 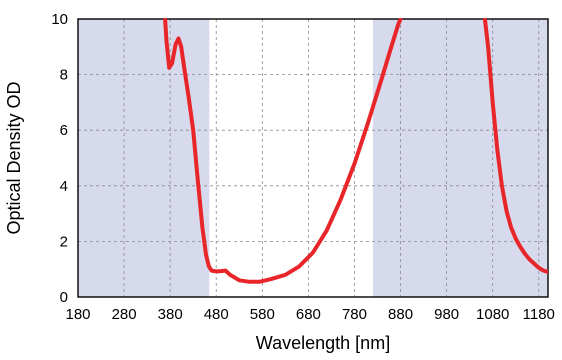 I want to click on x-tick-labels: 180 280 380 480 580 680 780 880 980 1080 1180, so click(x=309, y=314).